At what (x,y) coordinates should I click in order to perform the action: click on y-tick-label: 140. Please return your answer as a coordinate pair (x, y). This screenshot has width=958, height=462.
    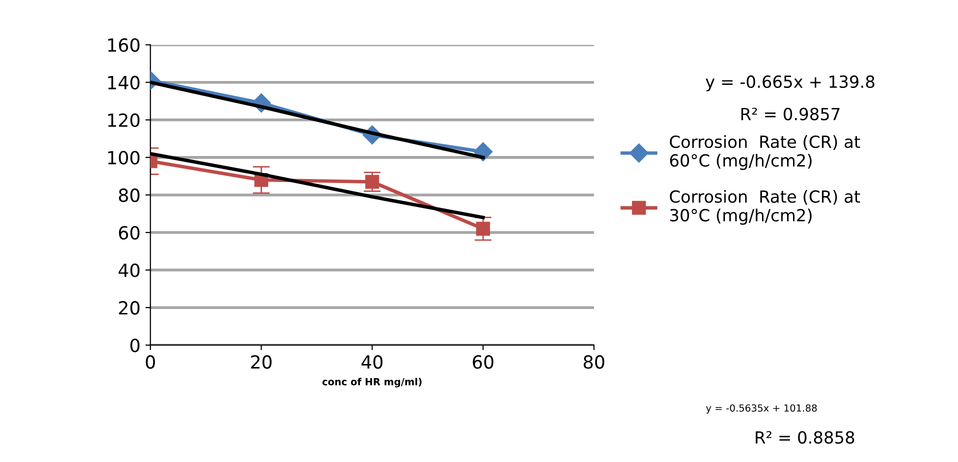
    Looking at the image, I should click on (124, 83).